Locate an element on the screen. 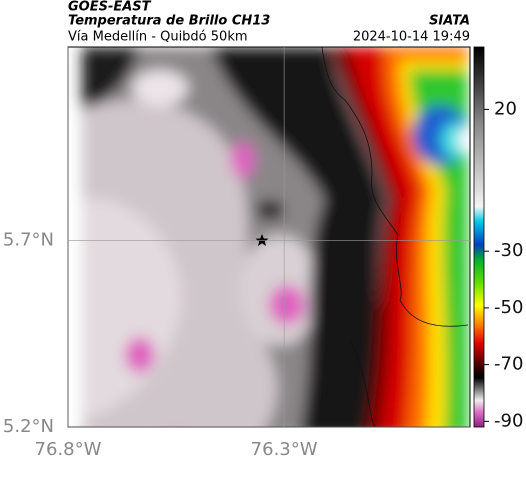 The width and height of the screenshot is (526, 491). x-tick-label: 76.8°W is located at coordinates (68, 449).